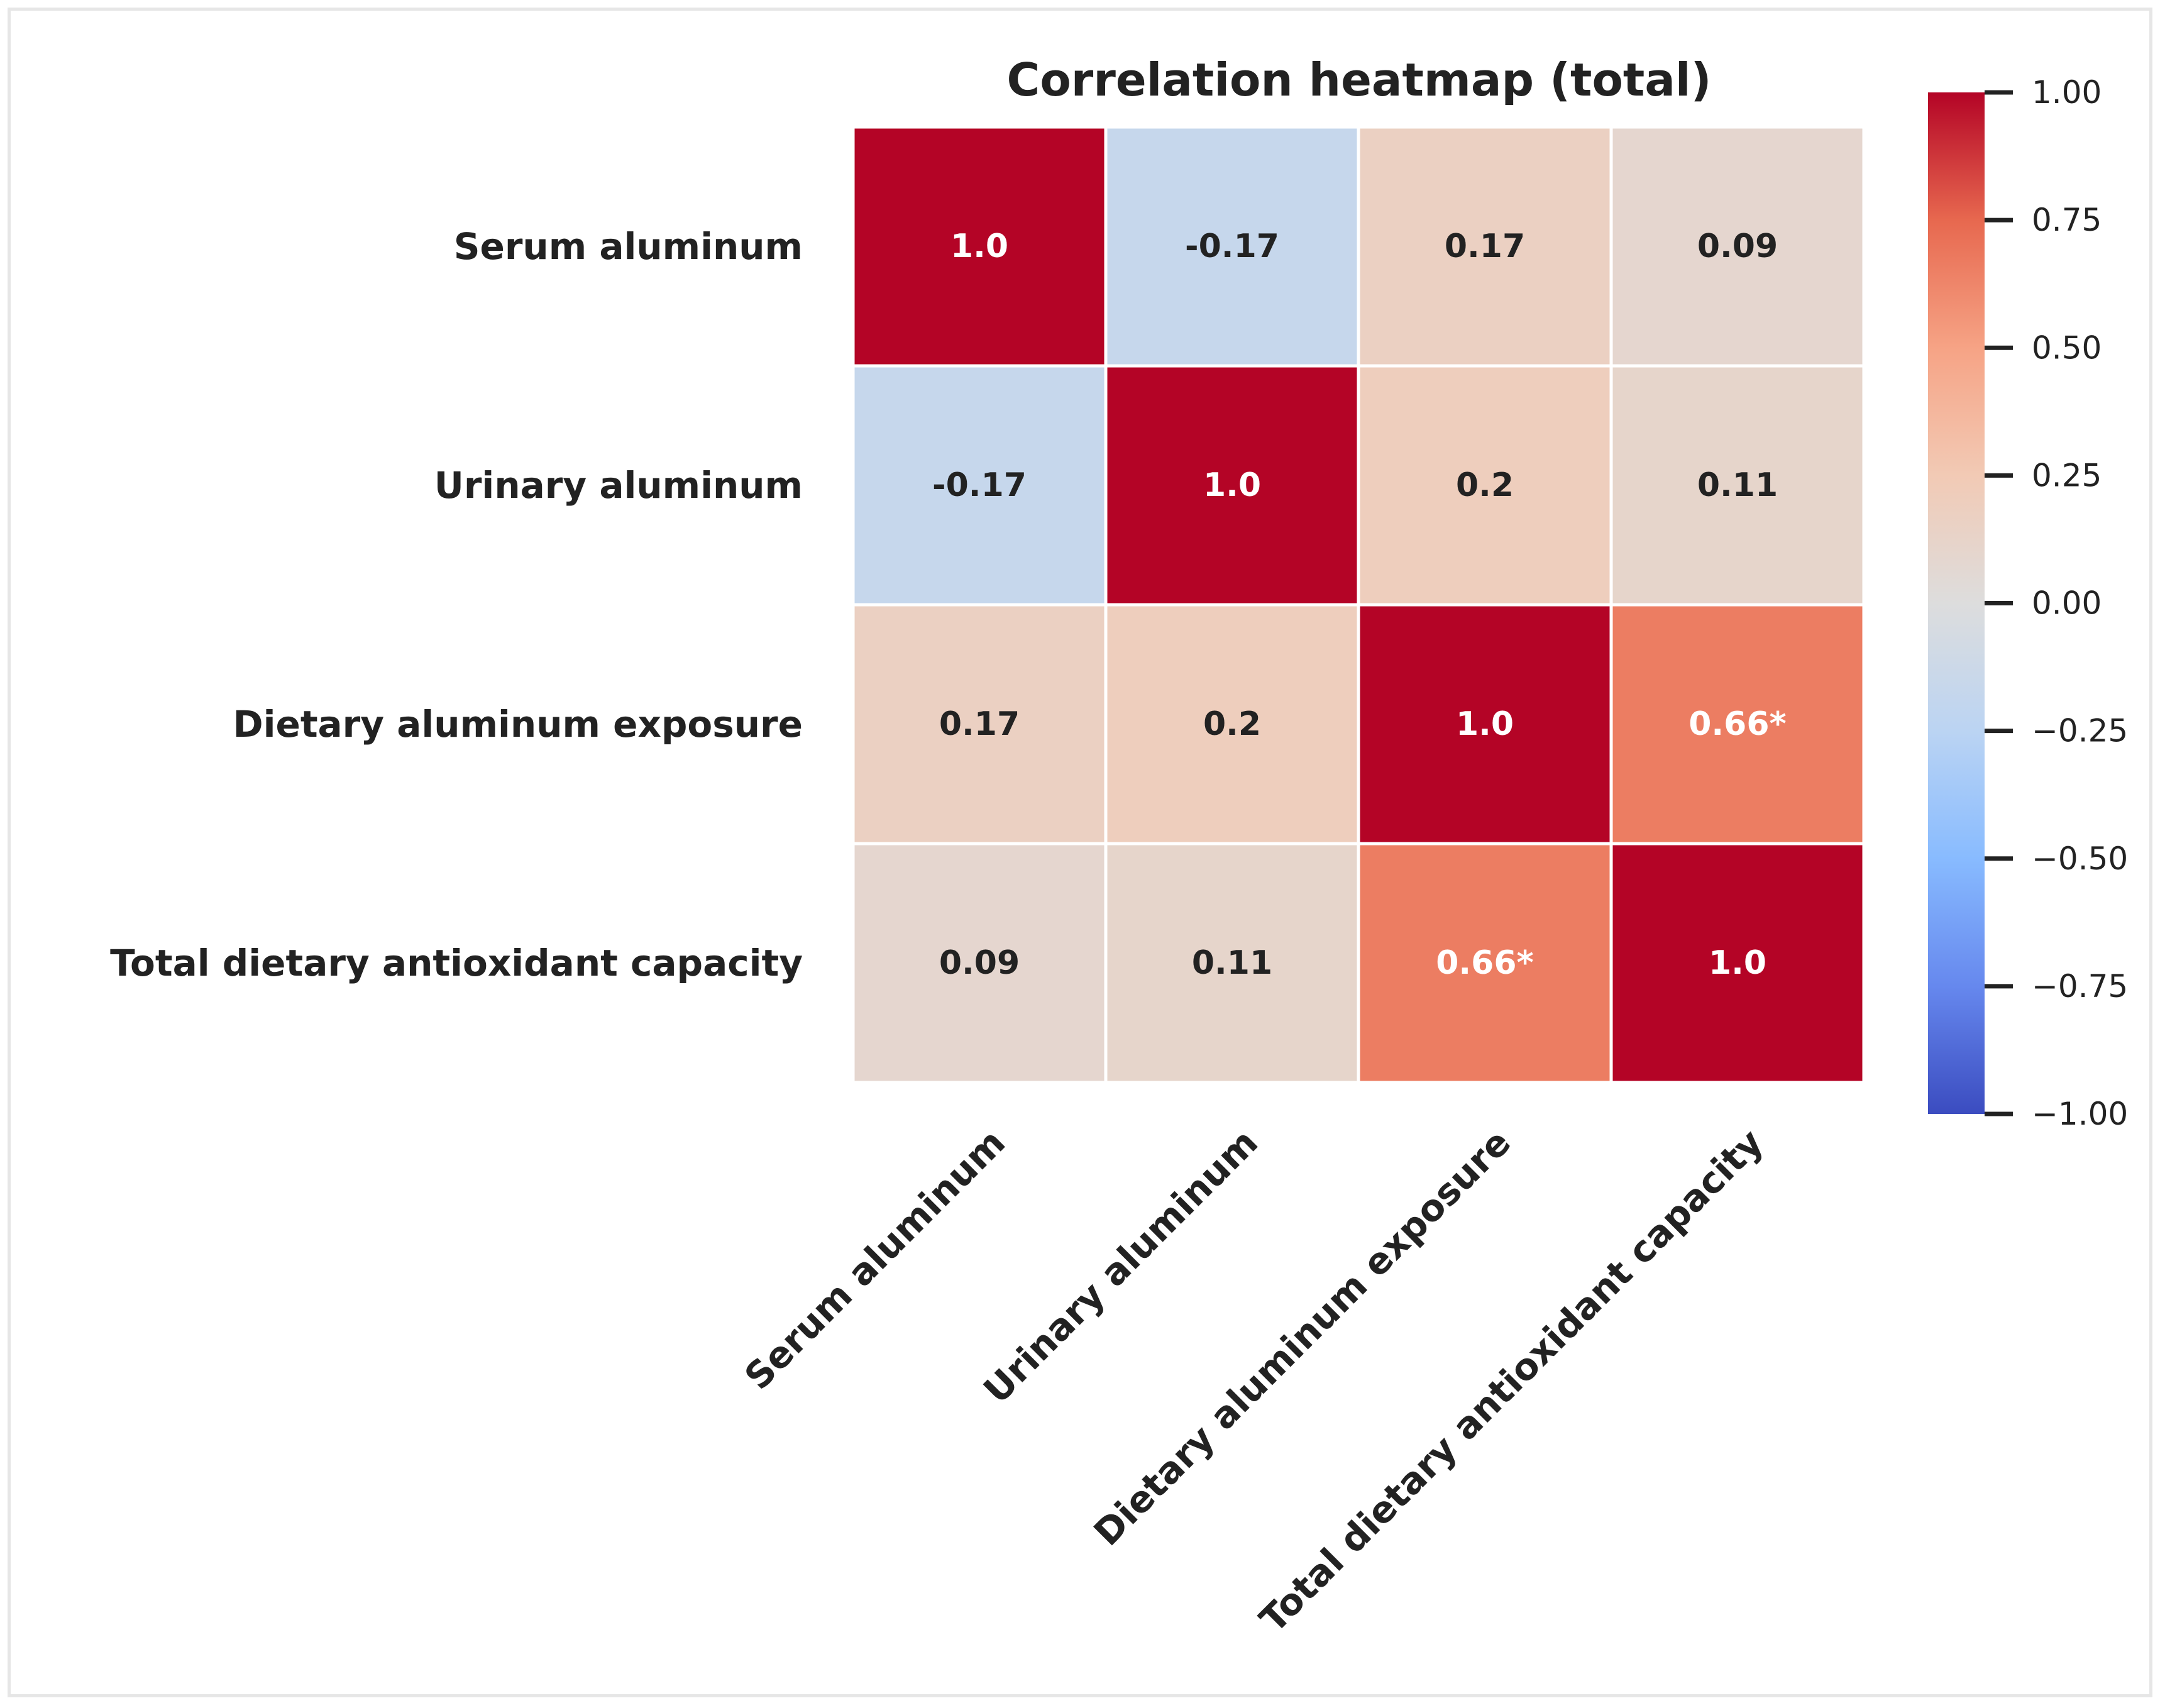  I want to click on y-tick-label: Urinary aluminum, so click(618, 486).